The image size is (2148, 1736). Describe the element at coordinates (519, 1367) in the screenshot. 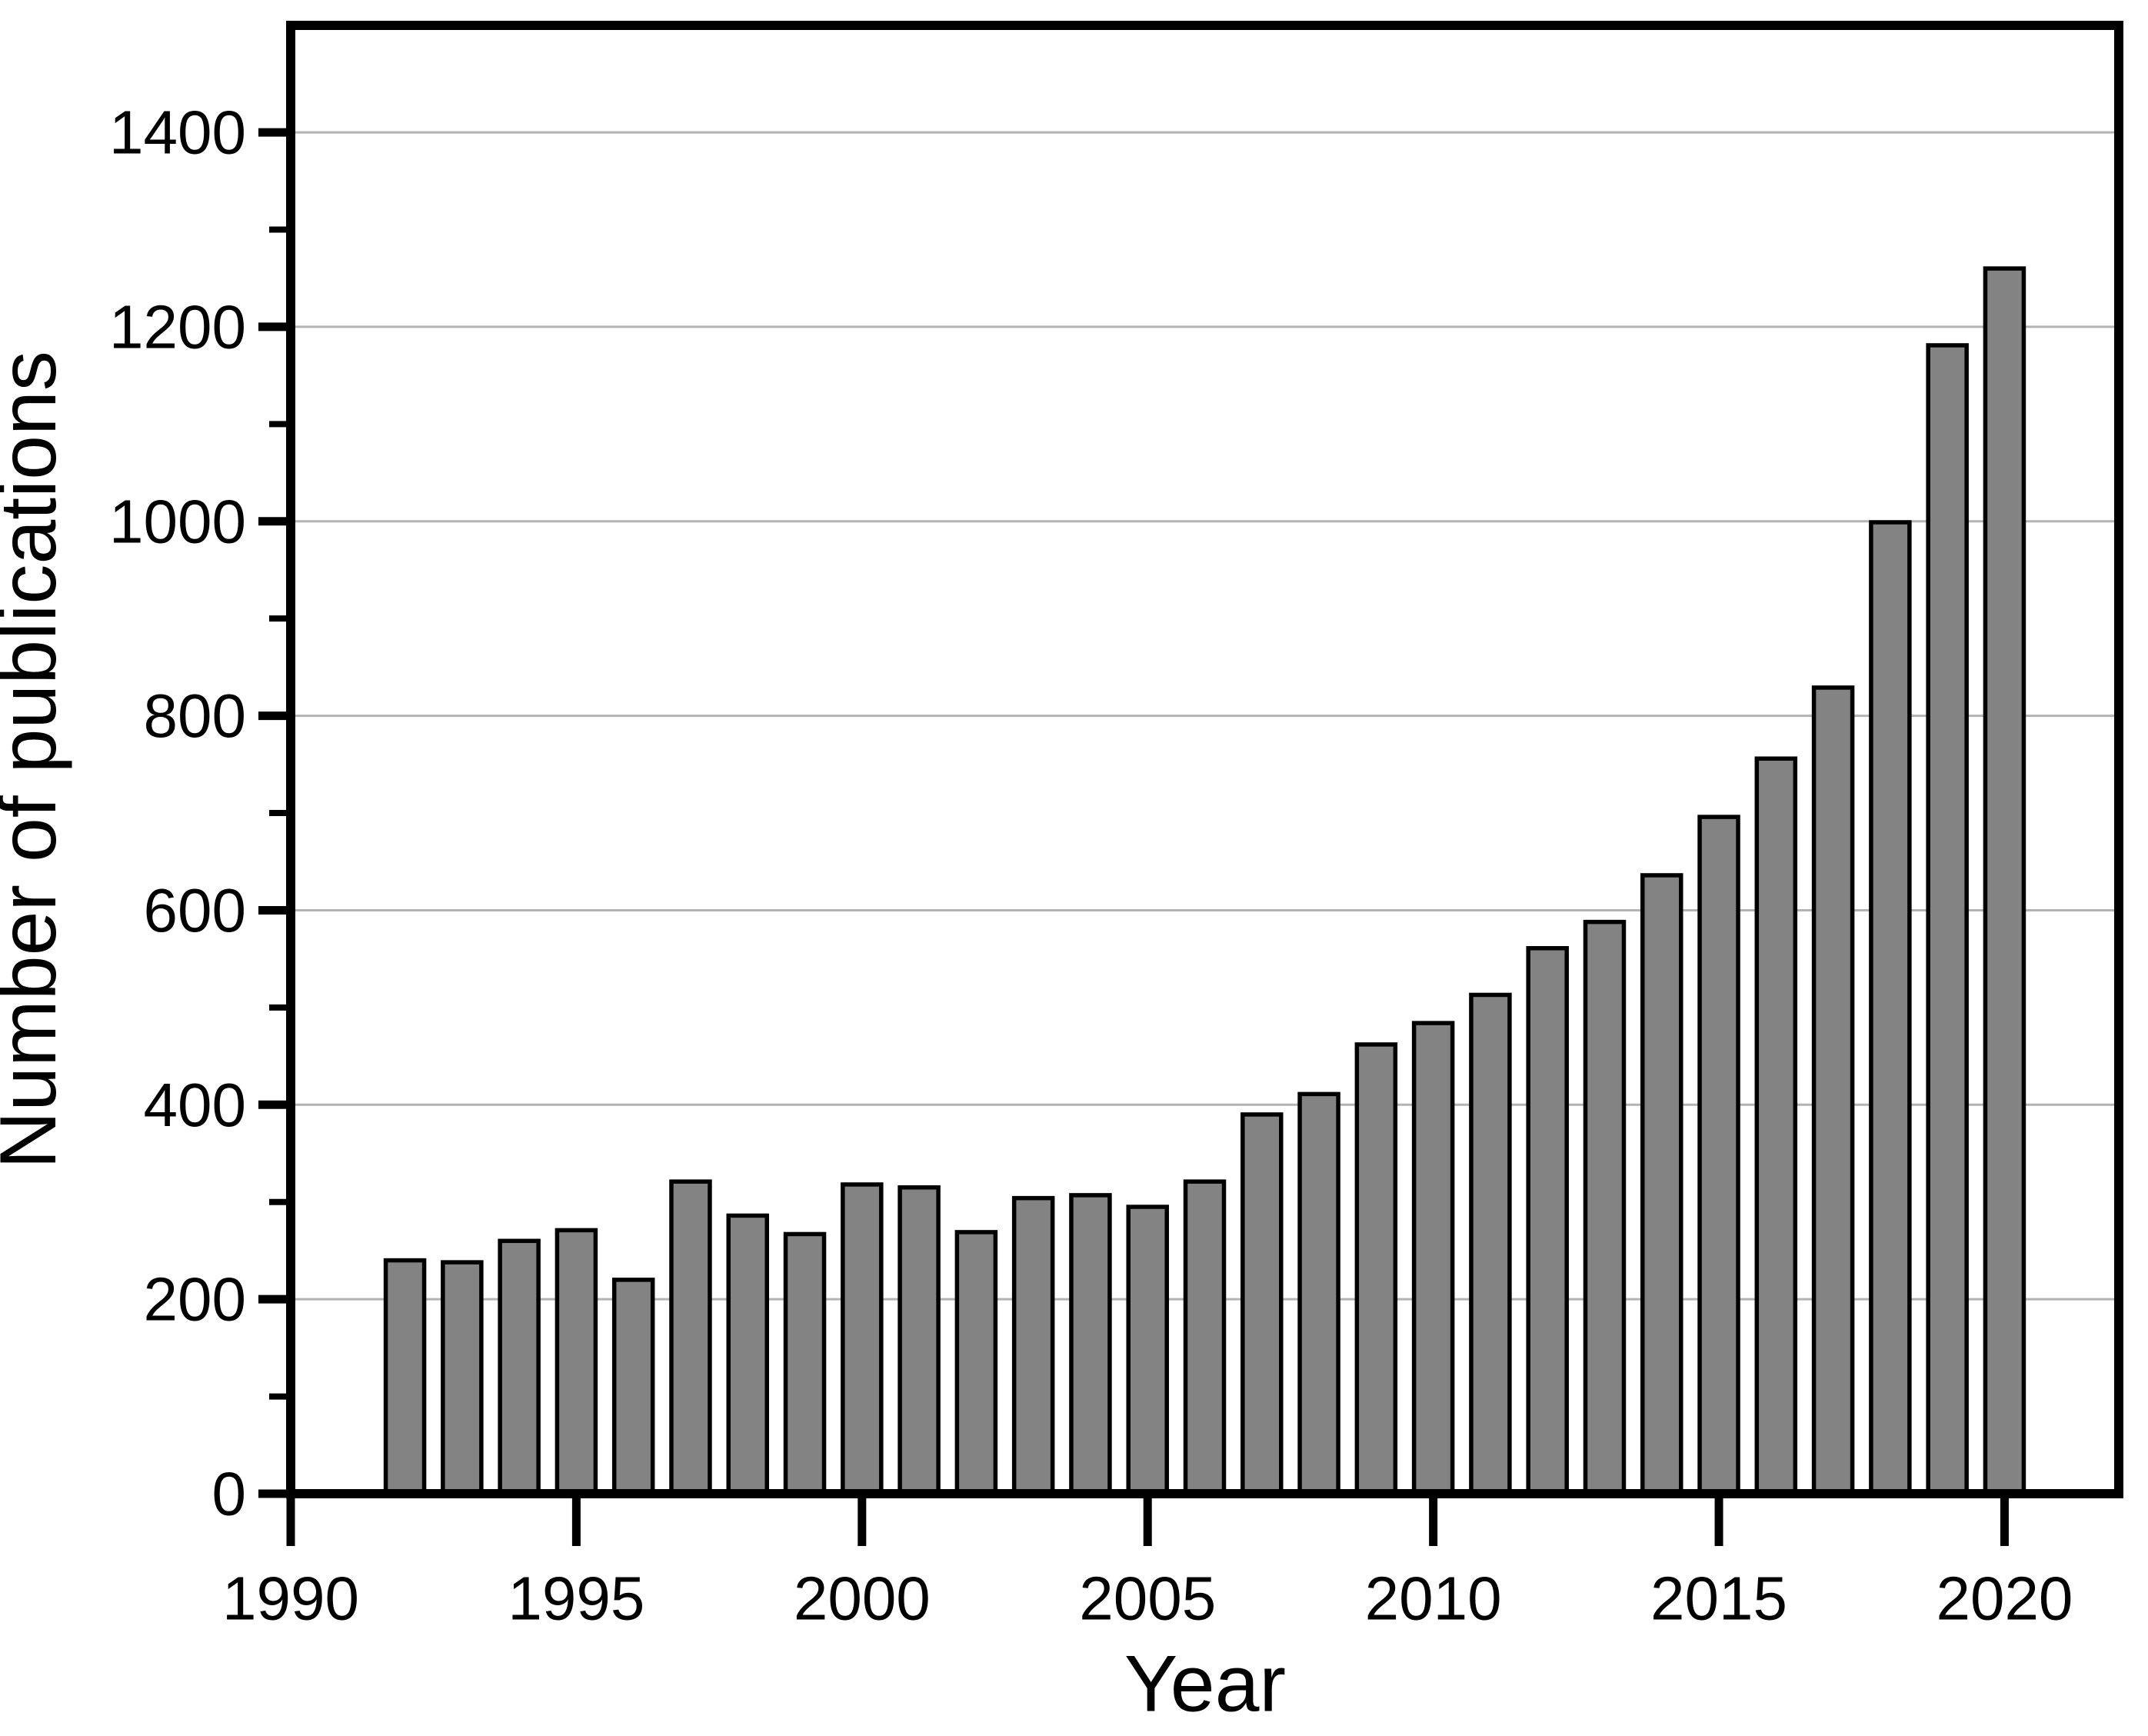

I see `bar-1994` at that location.